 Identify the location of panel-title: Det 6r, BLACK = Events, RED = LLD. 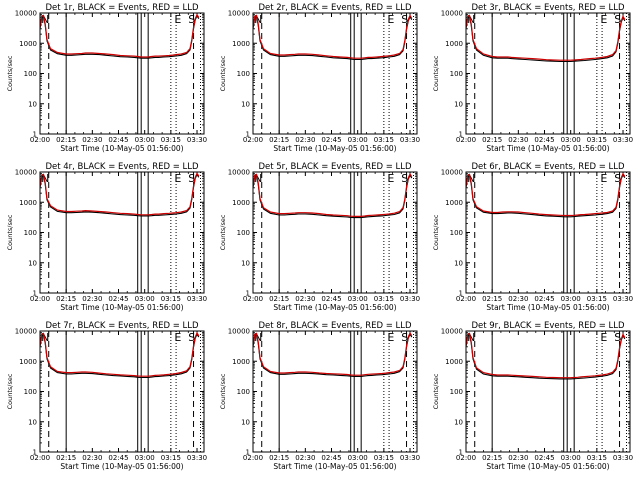
(548, 167).